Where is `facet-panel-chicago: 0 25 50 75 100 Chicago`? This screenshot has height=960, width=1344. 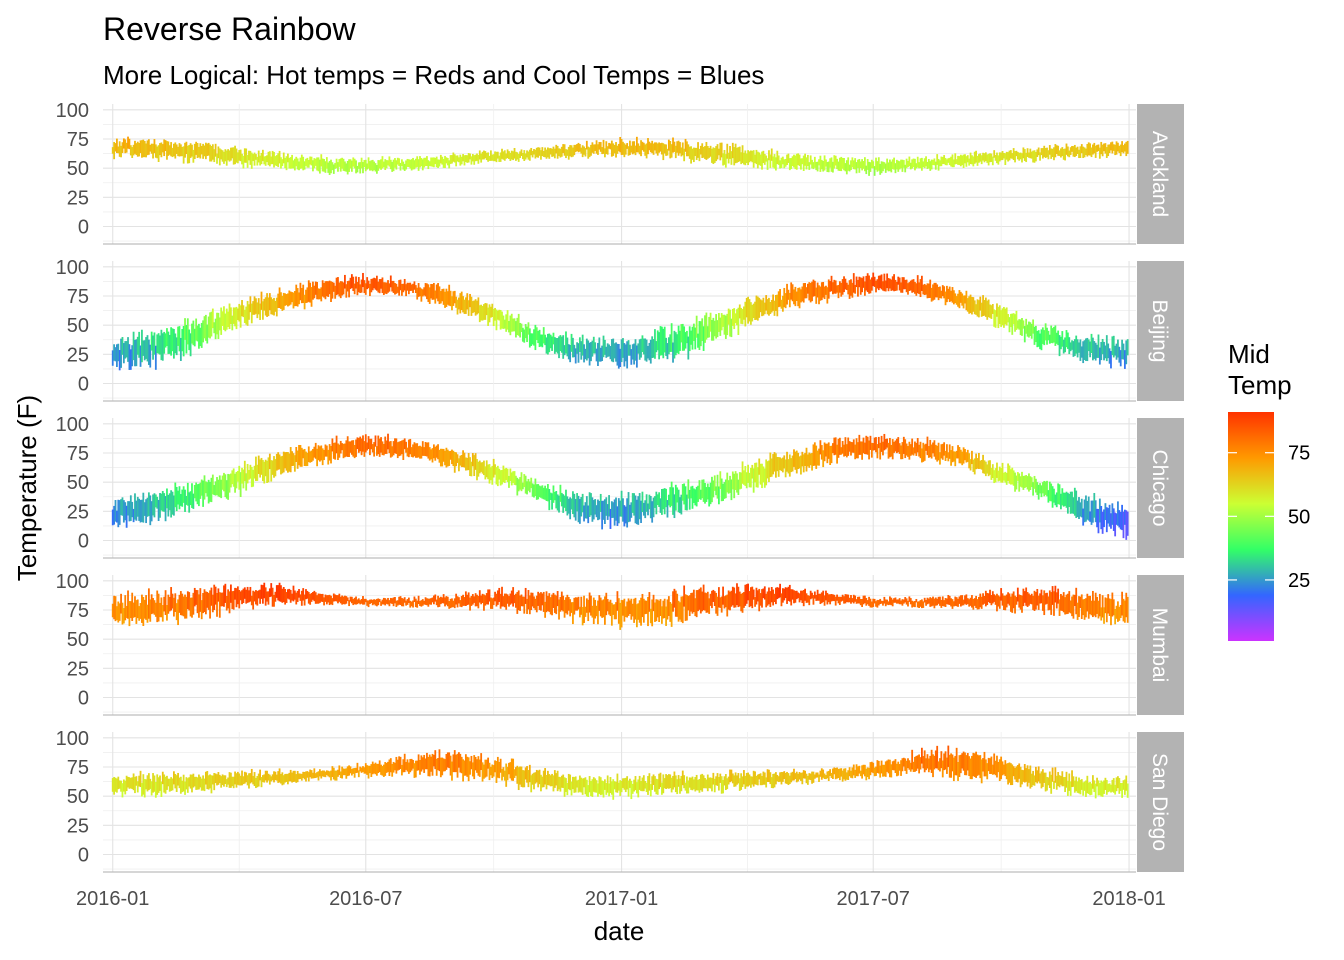 facet-panel-chicago: 0 25 50 75 100 Chicago is located at coordinates (620, 486).